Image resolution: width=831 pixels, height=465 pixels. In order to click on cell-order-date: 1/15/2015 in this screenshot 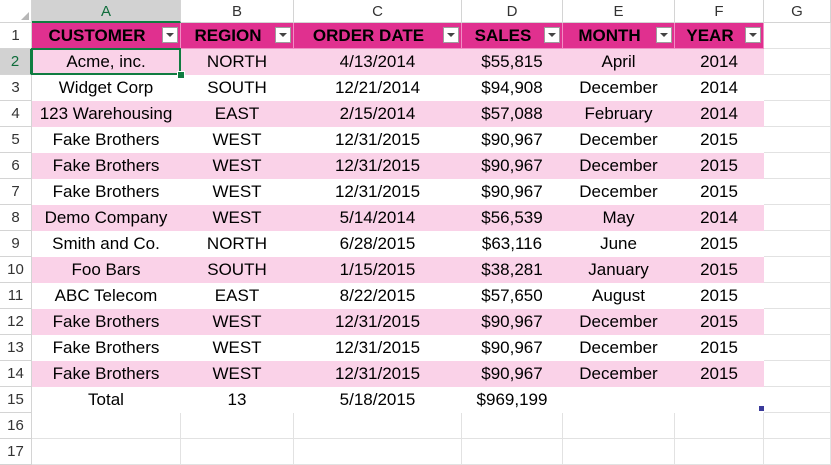, I will do `click(378, 270)`.